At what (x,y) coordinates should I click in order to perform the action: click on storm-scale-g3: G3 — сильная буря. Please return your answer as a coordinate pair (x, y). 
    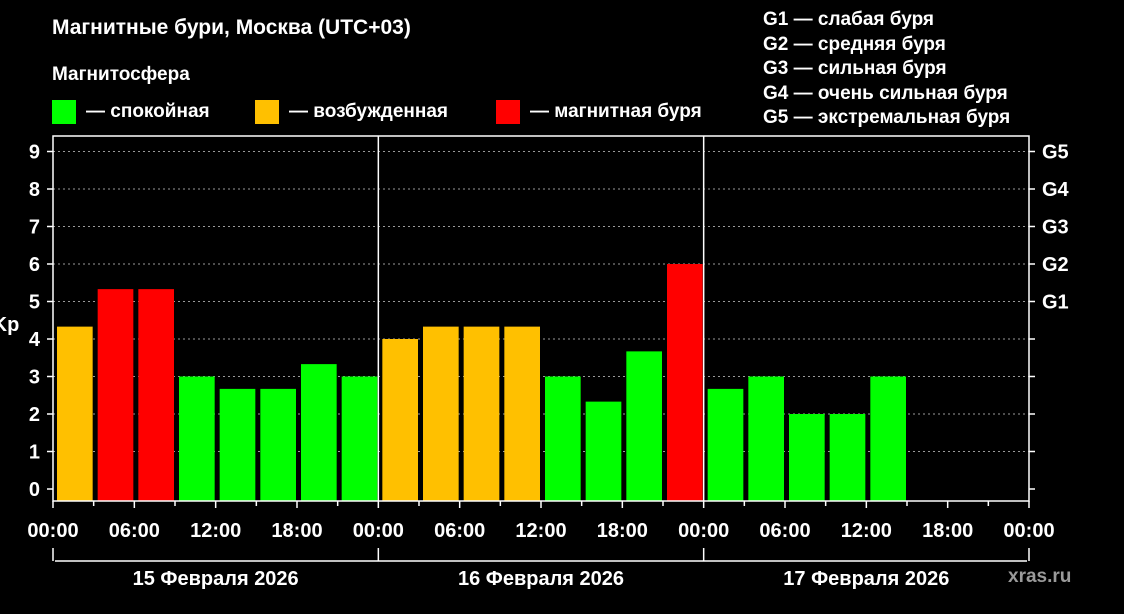
    Looking at the image, I should click on (855, 68).